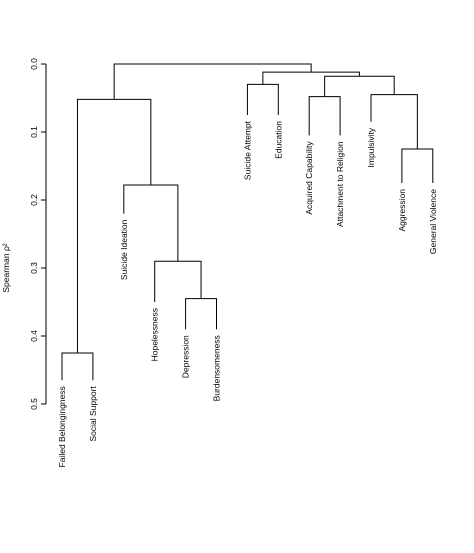  Describe the element at coordinates (34, 64) in the screenshot. I see `y-tick-label: 0.0` at that location.